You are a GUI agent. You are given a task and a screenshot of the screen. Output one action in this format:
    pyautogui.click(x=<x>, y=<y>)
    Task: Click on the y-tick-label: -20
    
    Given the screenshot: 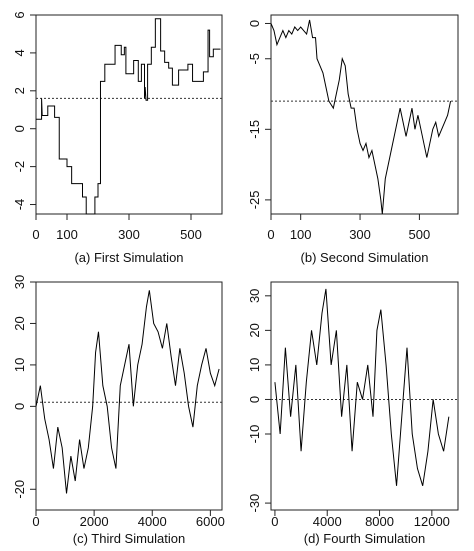 What is the action you would take?
    pyautogui.click(x=19, y=489)
    